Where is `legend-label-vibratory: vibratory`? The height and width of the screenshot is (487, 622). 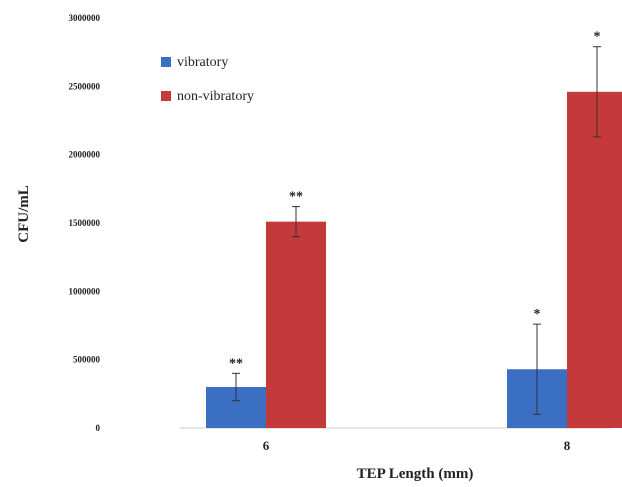
legend-label-vibratory: vibratory is located at coordinates (202, 62).